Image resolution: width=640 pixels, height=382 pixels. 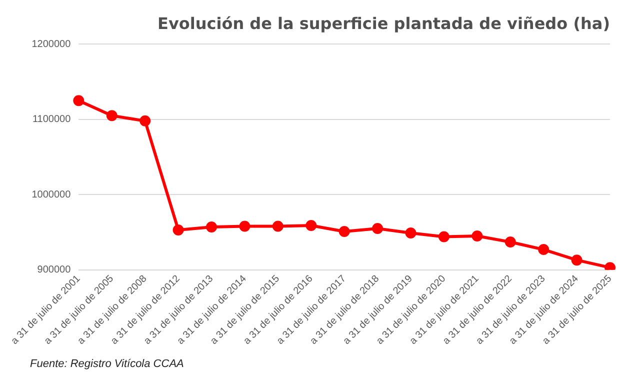 What do you see at coordinates (54, 270) in the screenshot?
I see `y-tick-label: 900000` at bounding box center [54, 270].